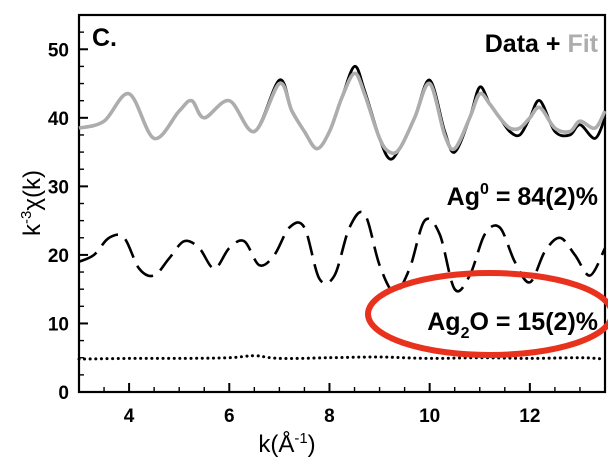 The width and height of the screenshot is (608, 466). I want to click on y-axis-title: k-3χ(k), so click(32, 203).